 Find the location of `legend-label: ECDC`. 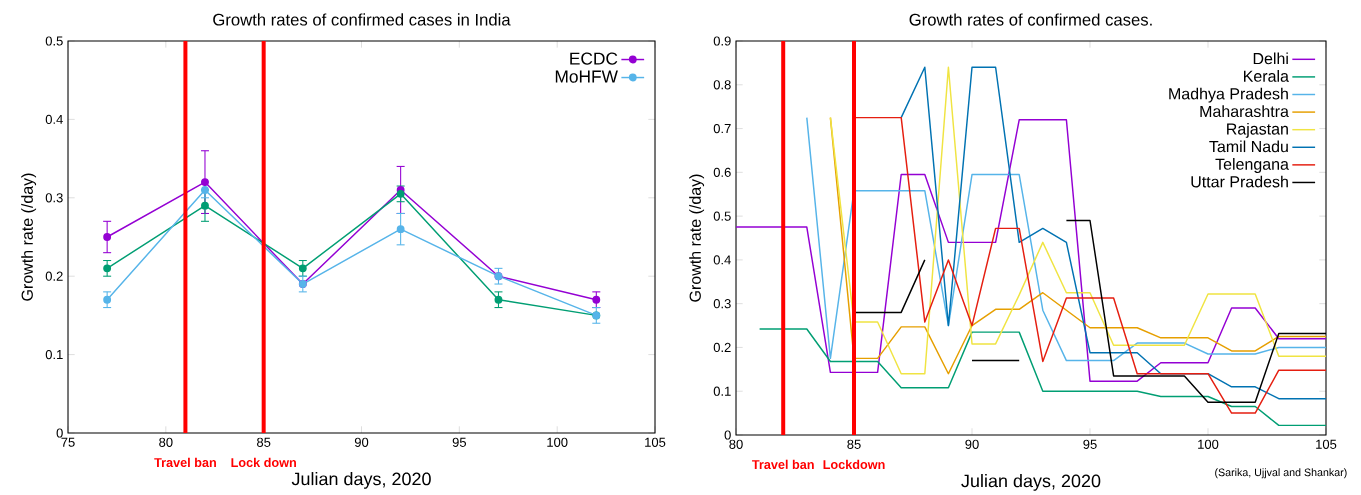

legend-label: ECDC is located at coordinates (594, 58).